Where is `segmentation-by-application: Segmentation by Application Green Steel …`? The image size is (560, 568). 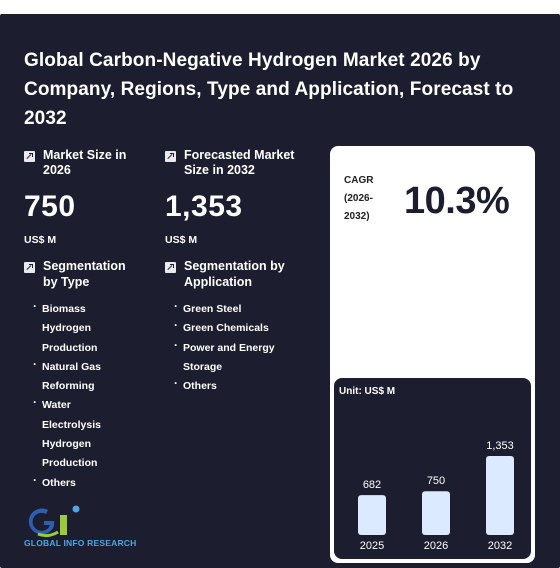
segmentation-by-application: Segmentation by Application Green Steel … is located at coordinates (235, 327).